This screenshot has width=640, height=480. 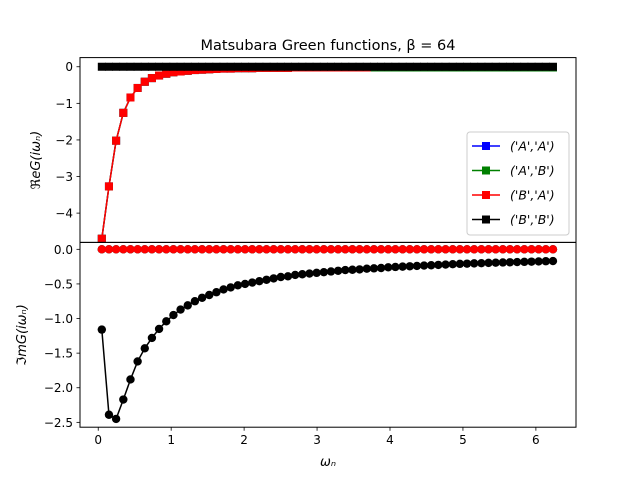 I want to click on imag-y-tick-label: −2.0, so click(x=58, y=388).